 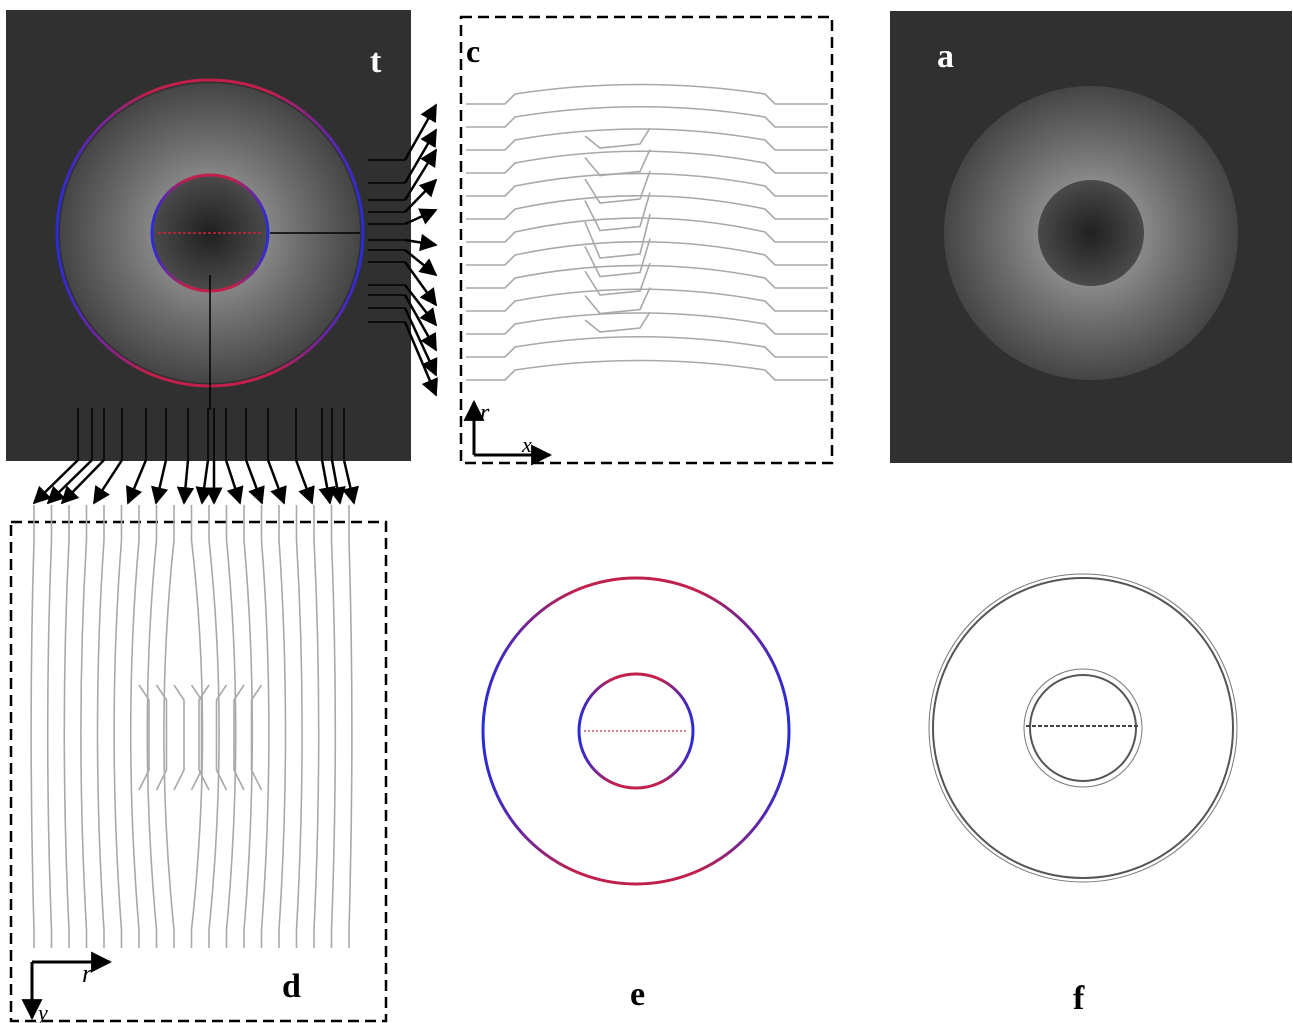 I want to click on panel-f-inner-ring, so click(x=1083, y=728).